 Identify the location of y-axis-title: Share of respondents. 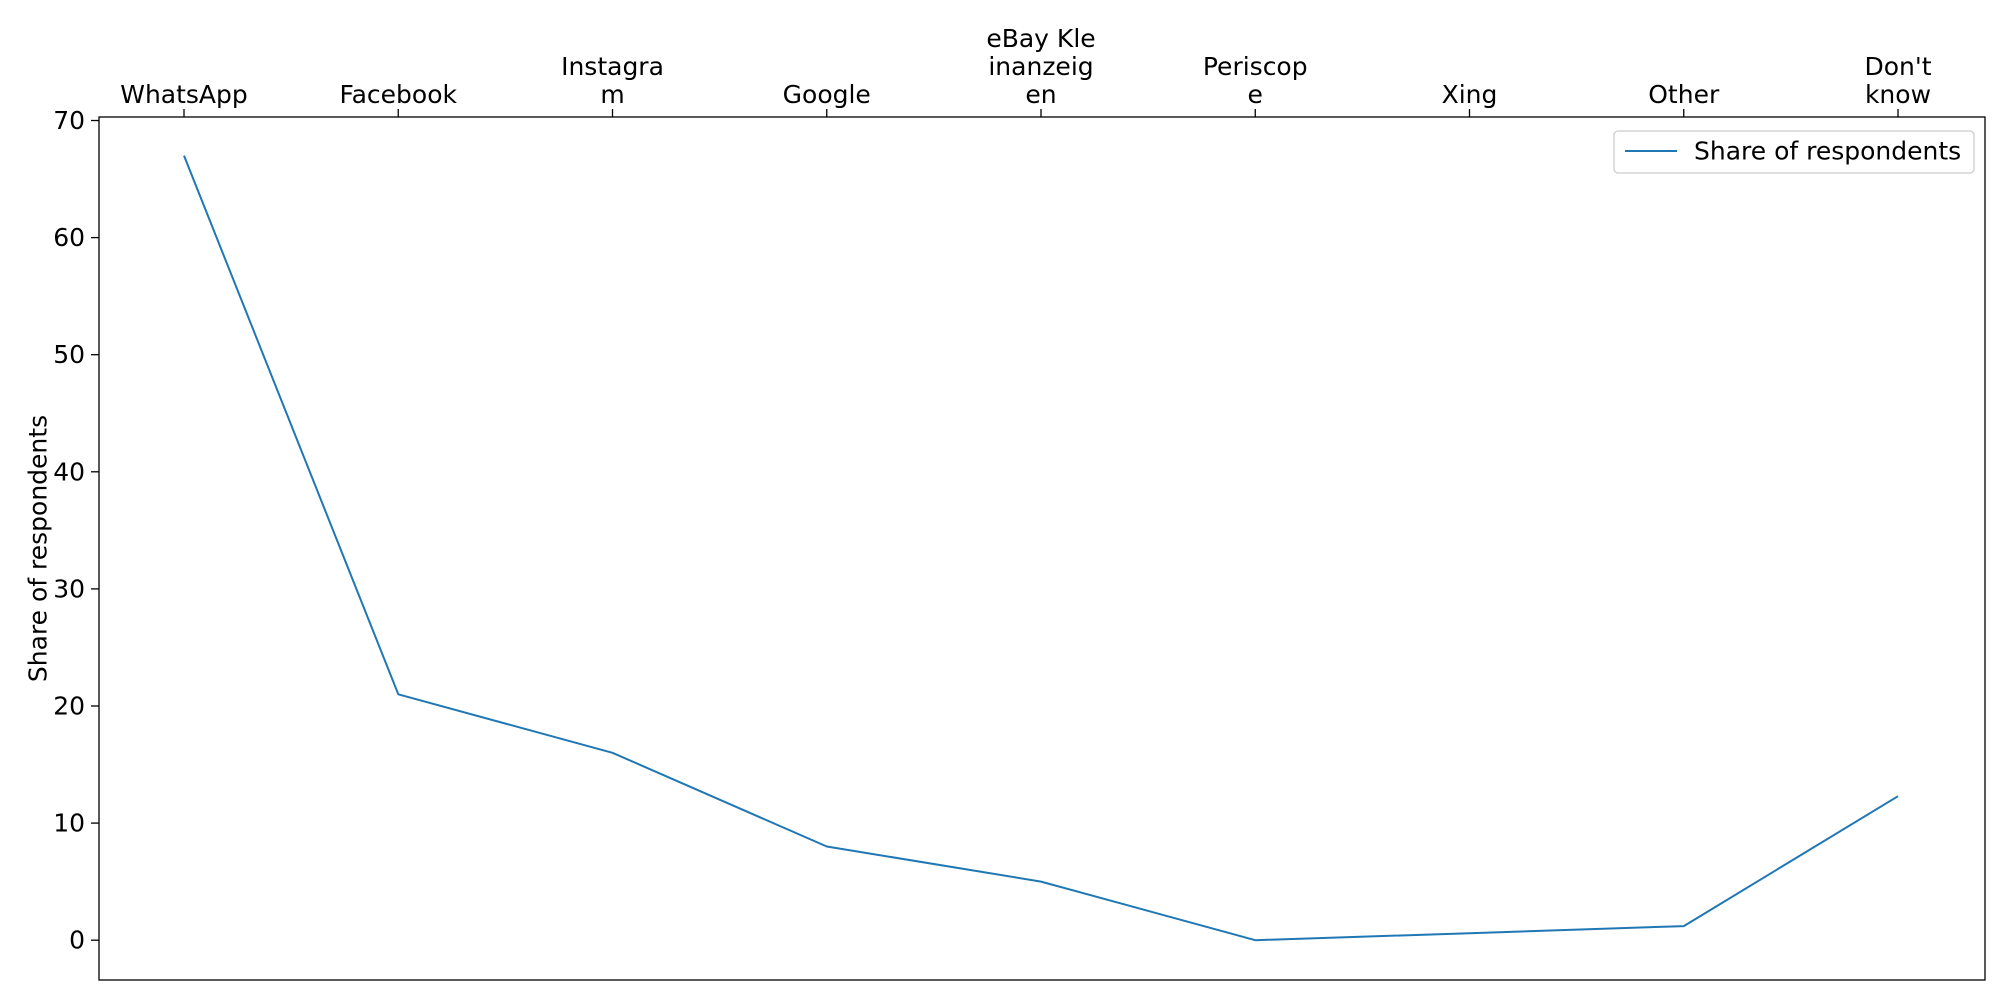
(38, 548).